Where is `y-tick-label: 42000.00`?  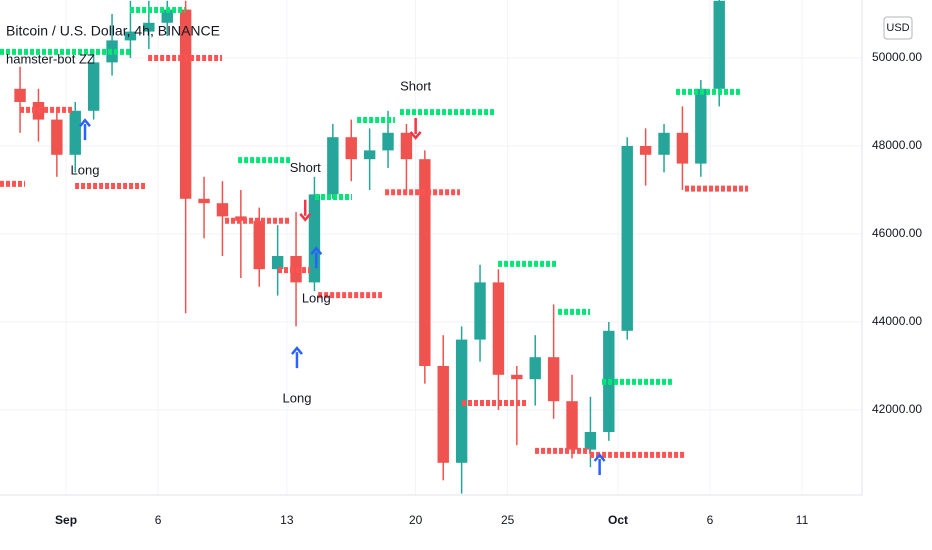
y-tick-label: 42000.00 is located at coordinates (897, 409).